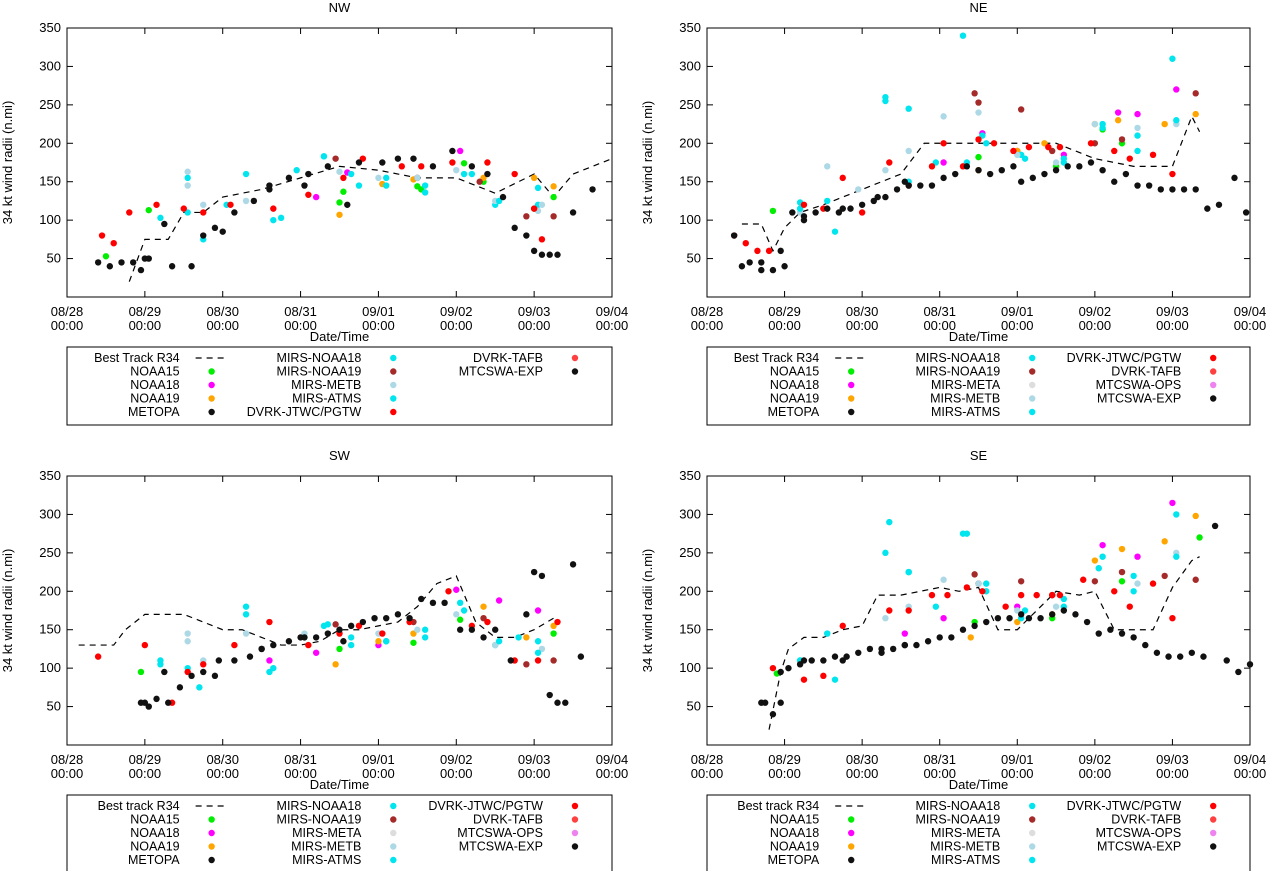 This screenshot has height=876, width=1267. I want to click on data-point-noaa18, so click(1102, 545).